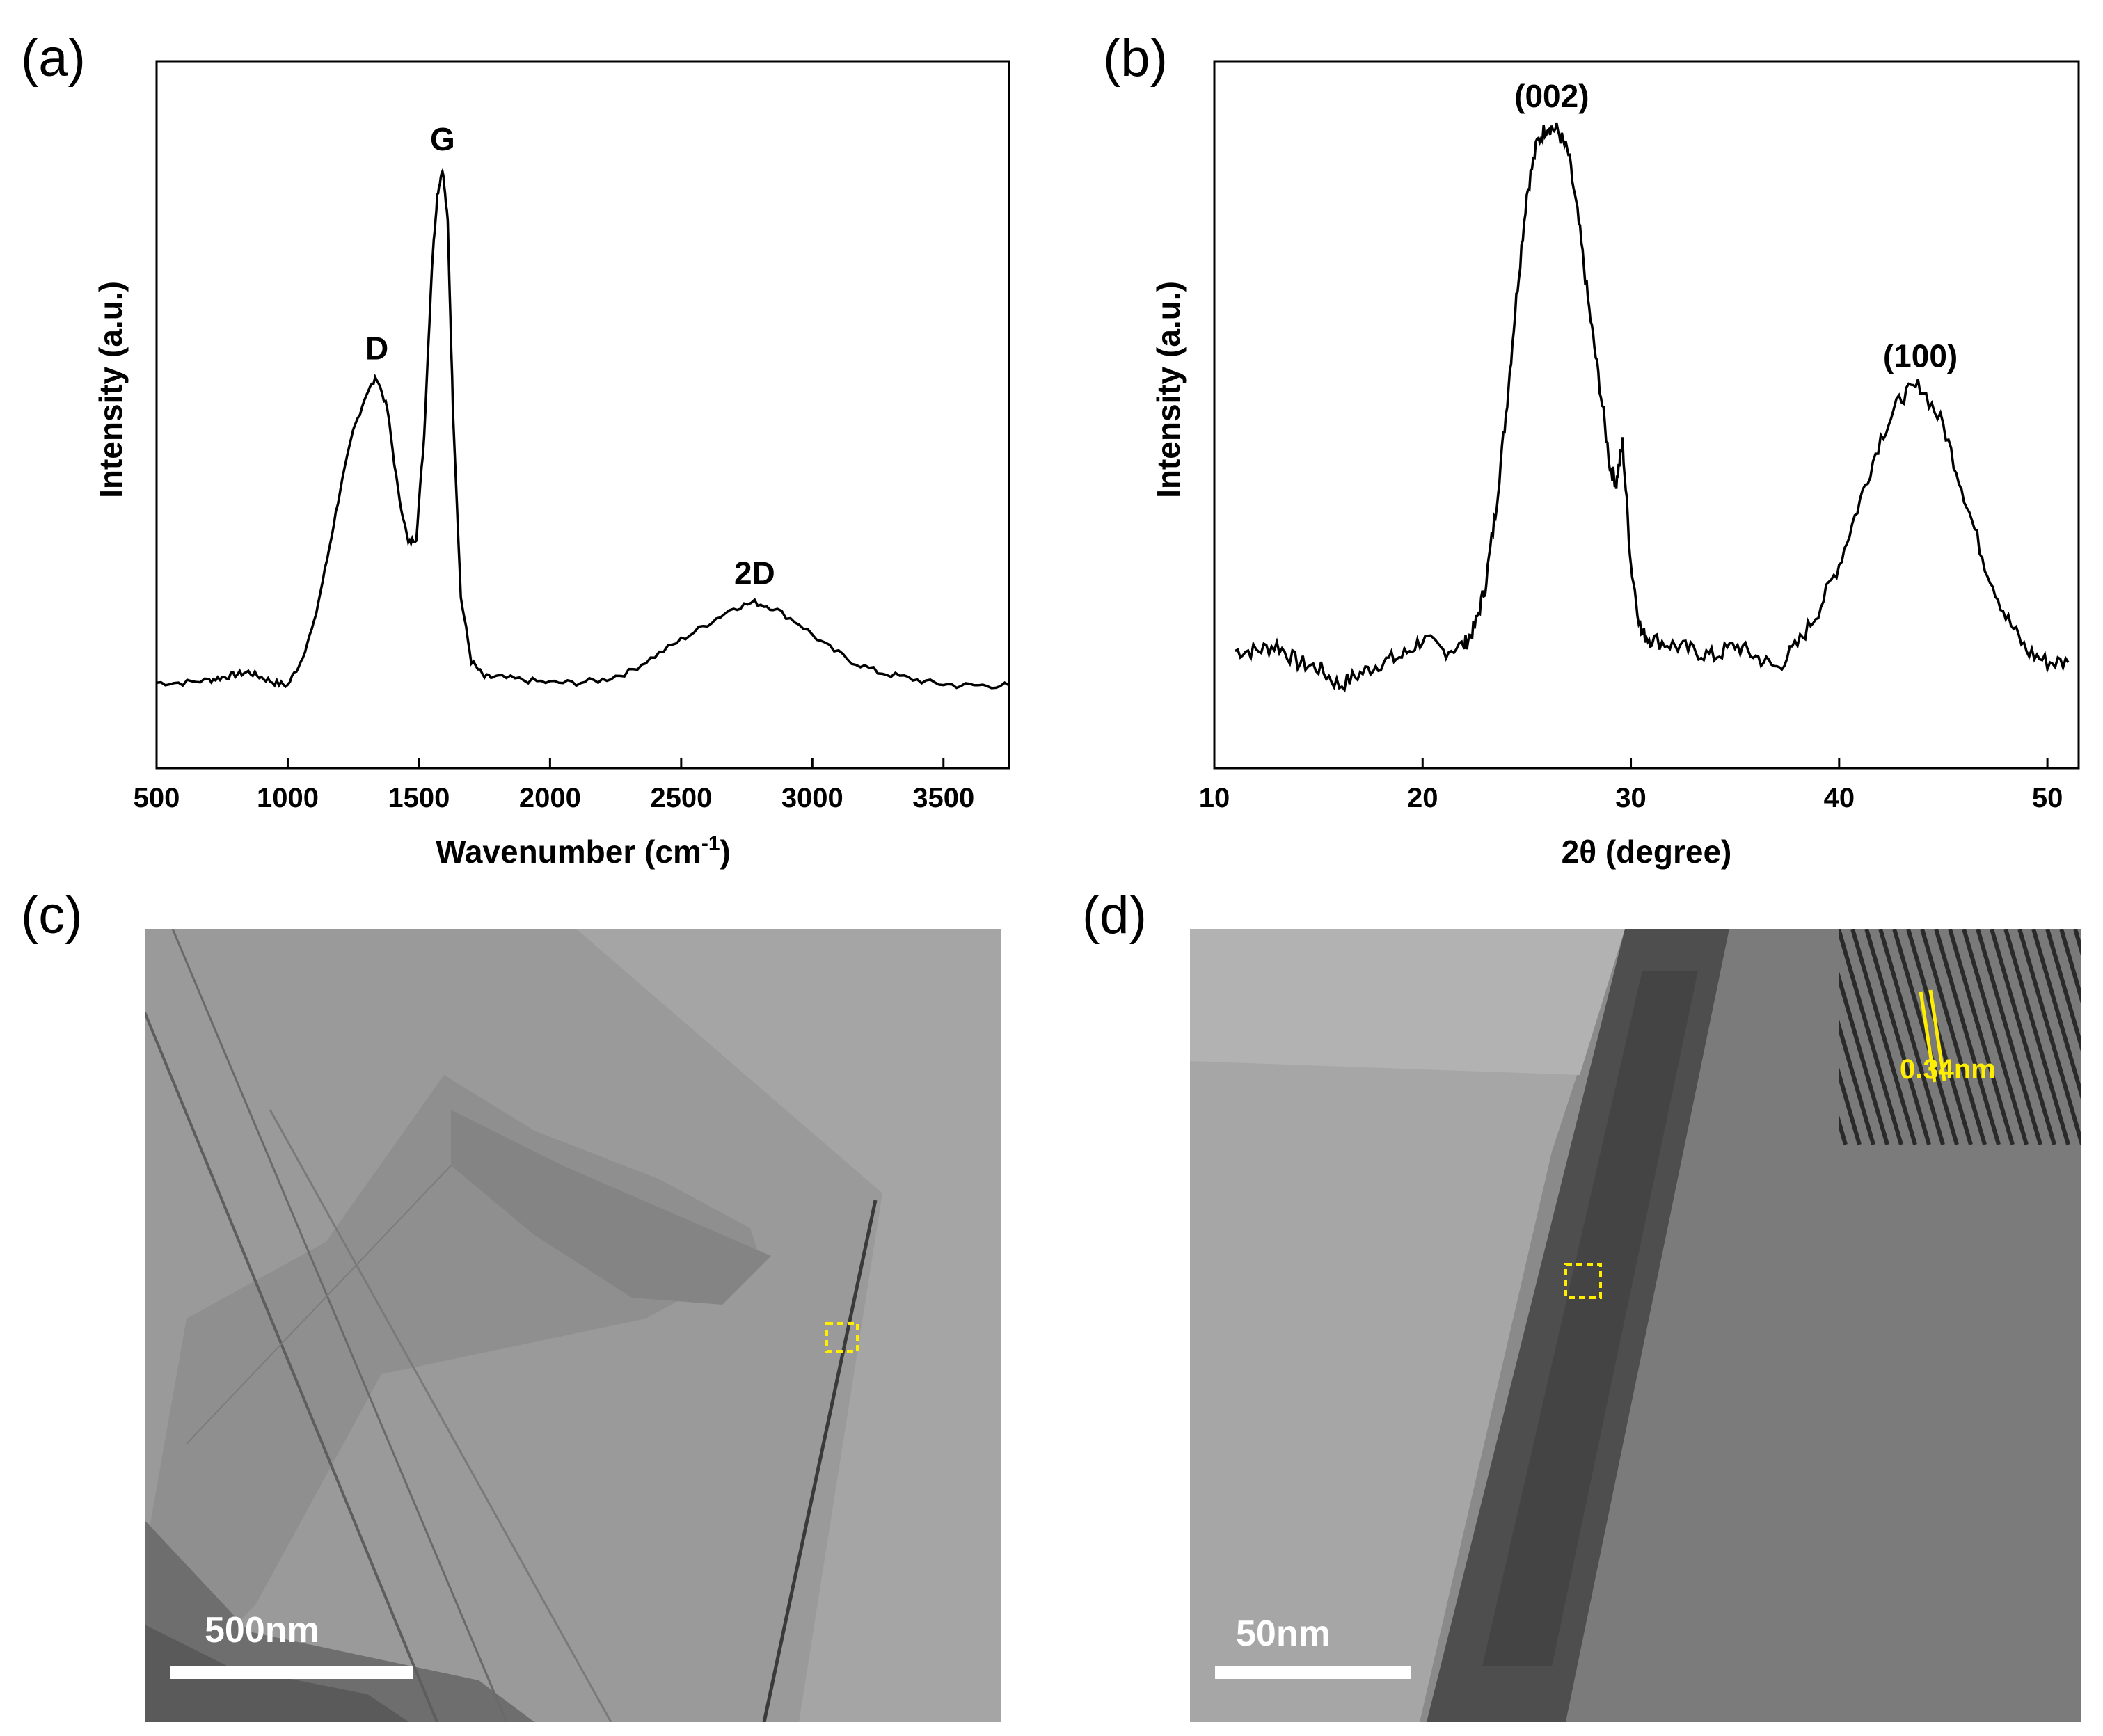 The height and width of the screenshot is (1736, 2103). Describe the element at coordinates (1948, 1069) in the screenshot. I see `lattice-spacing-label: 0.34nm` at that location.